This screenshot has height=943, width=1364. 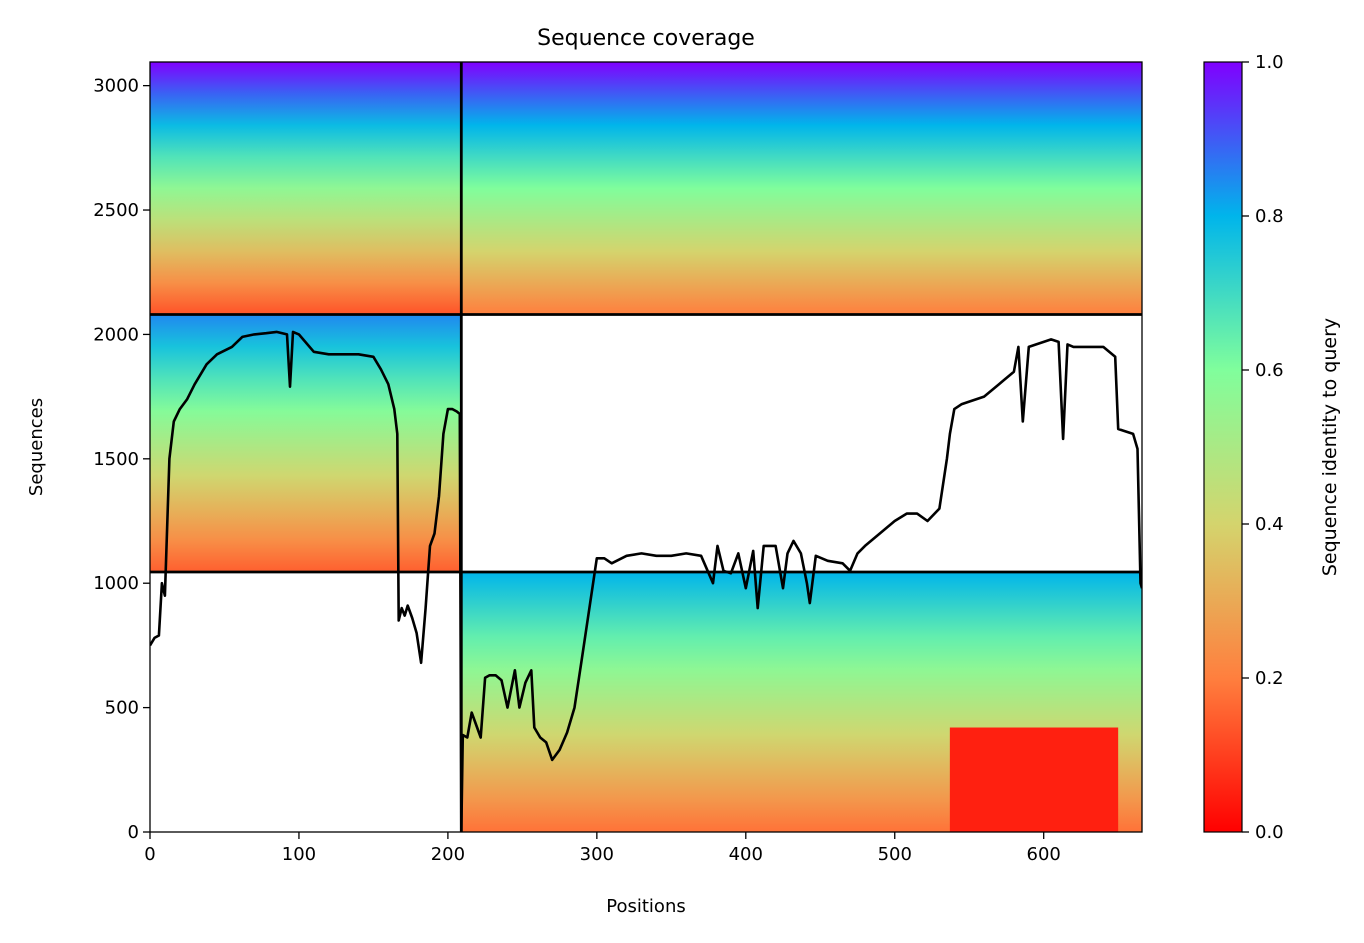 I want to click on x-tick-label: 200, so click(x=448, y=854).